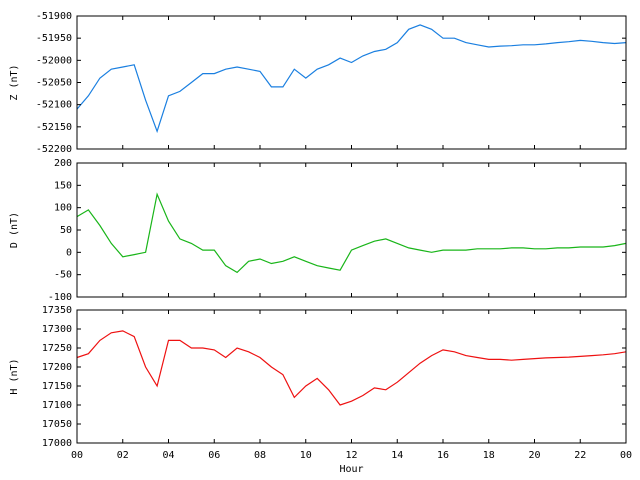  Describe the element at coordinates (397, 455) in the screenshot. I see `x-tick-label: 14` at that location.